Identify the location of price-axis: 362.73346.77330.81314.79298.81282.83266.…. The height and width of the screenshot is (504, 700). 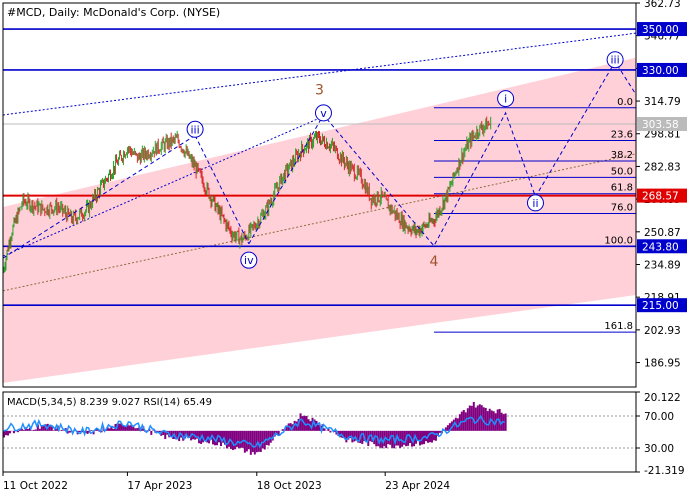
(661, 185).